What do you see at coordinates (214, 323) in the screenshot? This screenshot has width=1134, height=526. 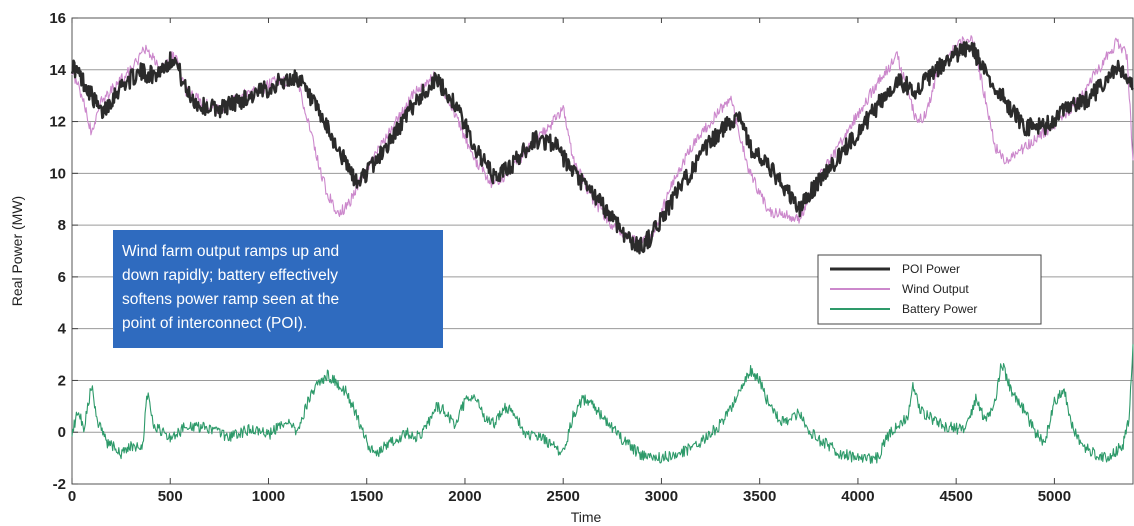 I see `callout-line-4: point of interconnect (POI).` at bounding box center [214, 323].